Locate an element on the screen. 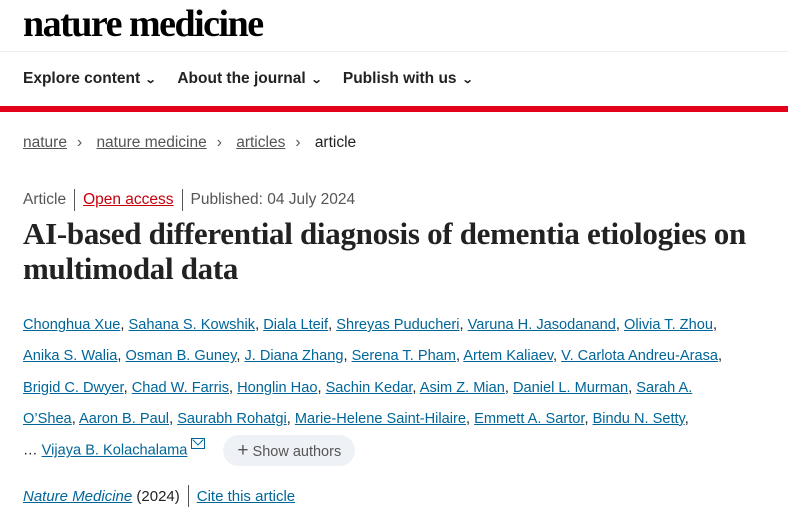  nav-label: Publish with us is located at coordinates (399, 78).